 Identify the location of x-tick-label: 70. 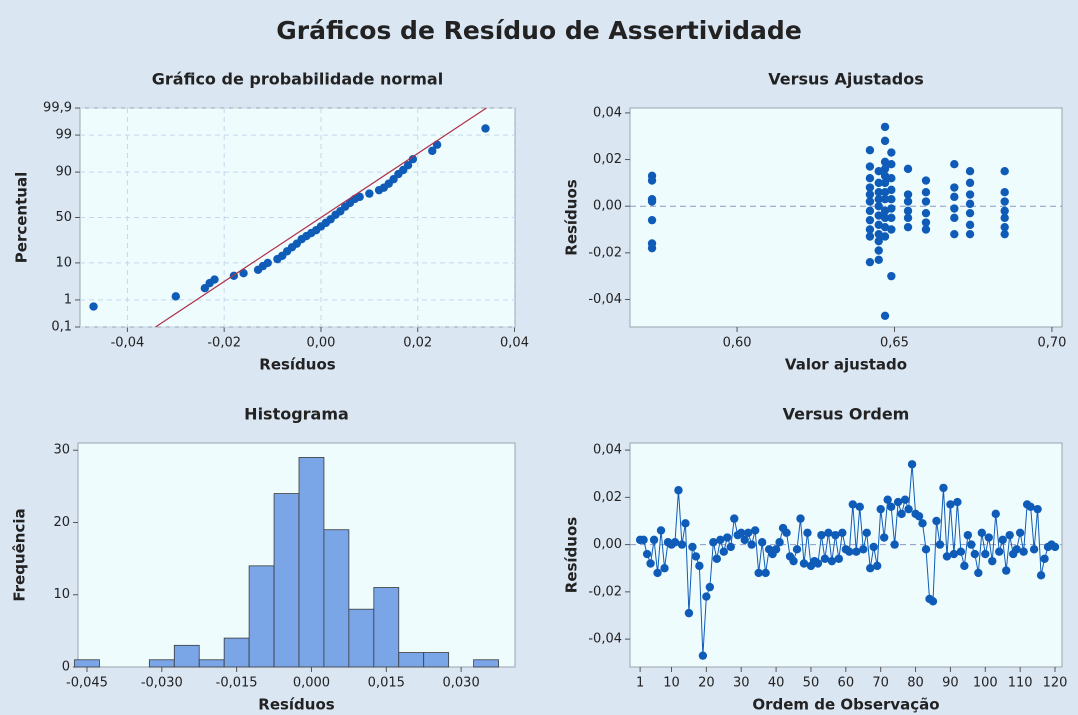
(880, 683).